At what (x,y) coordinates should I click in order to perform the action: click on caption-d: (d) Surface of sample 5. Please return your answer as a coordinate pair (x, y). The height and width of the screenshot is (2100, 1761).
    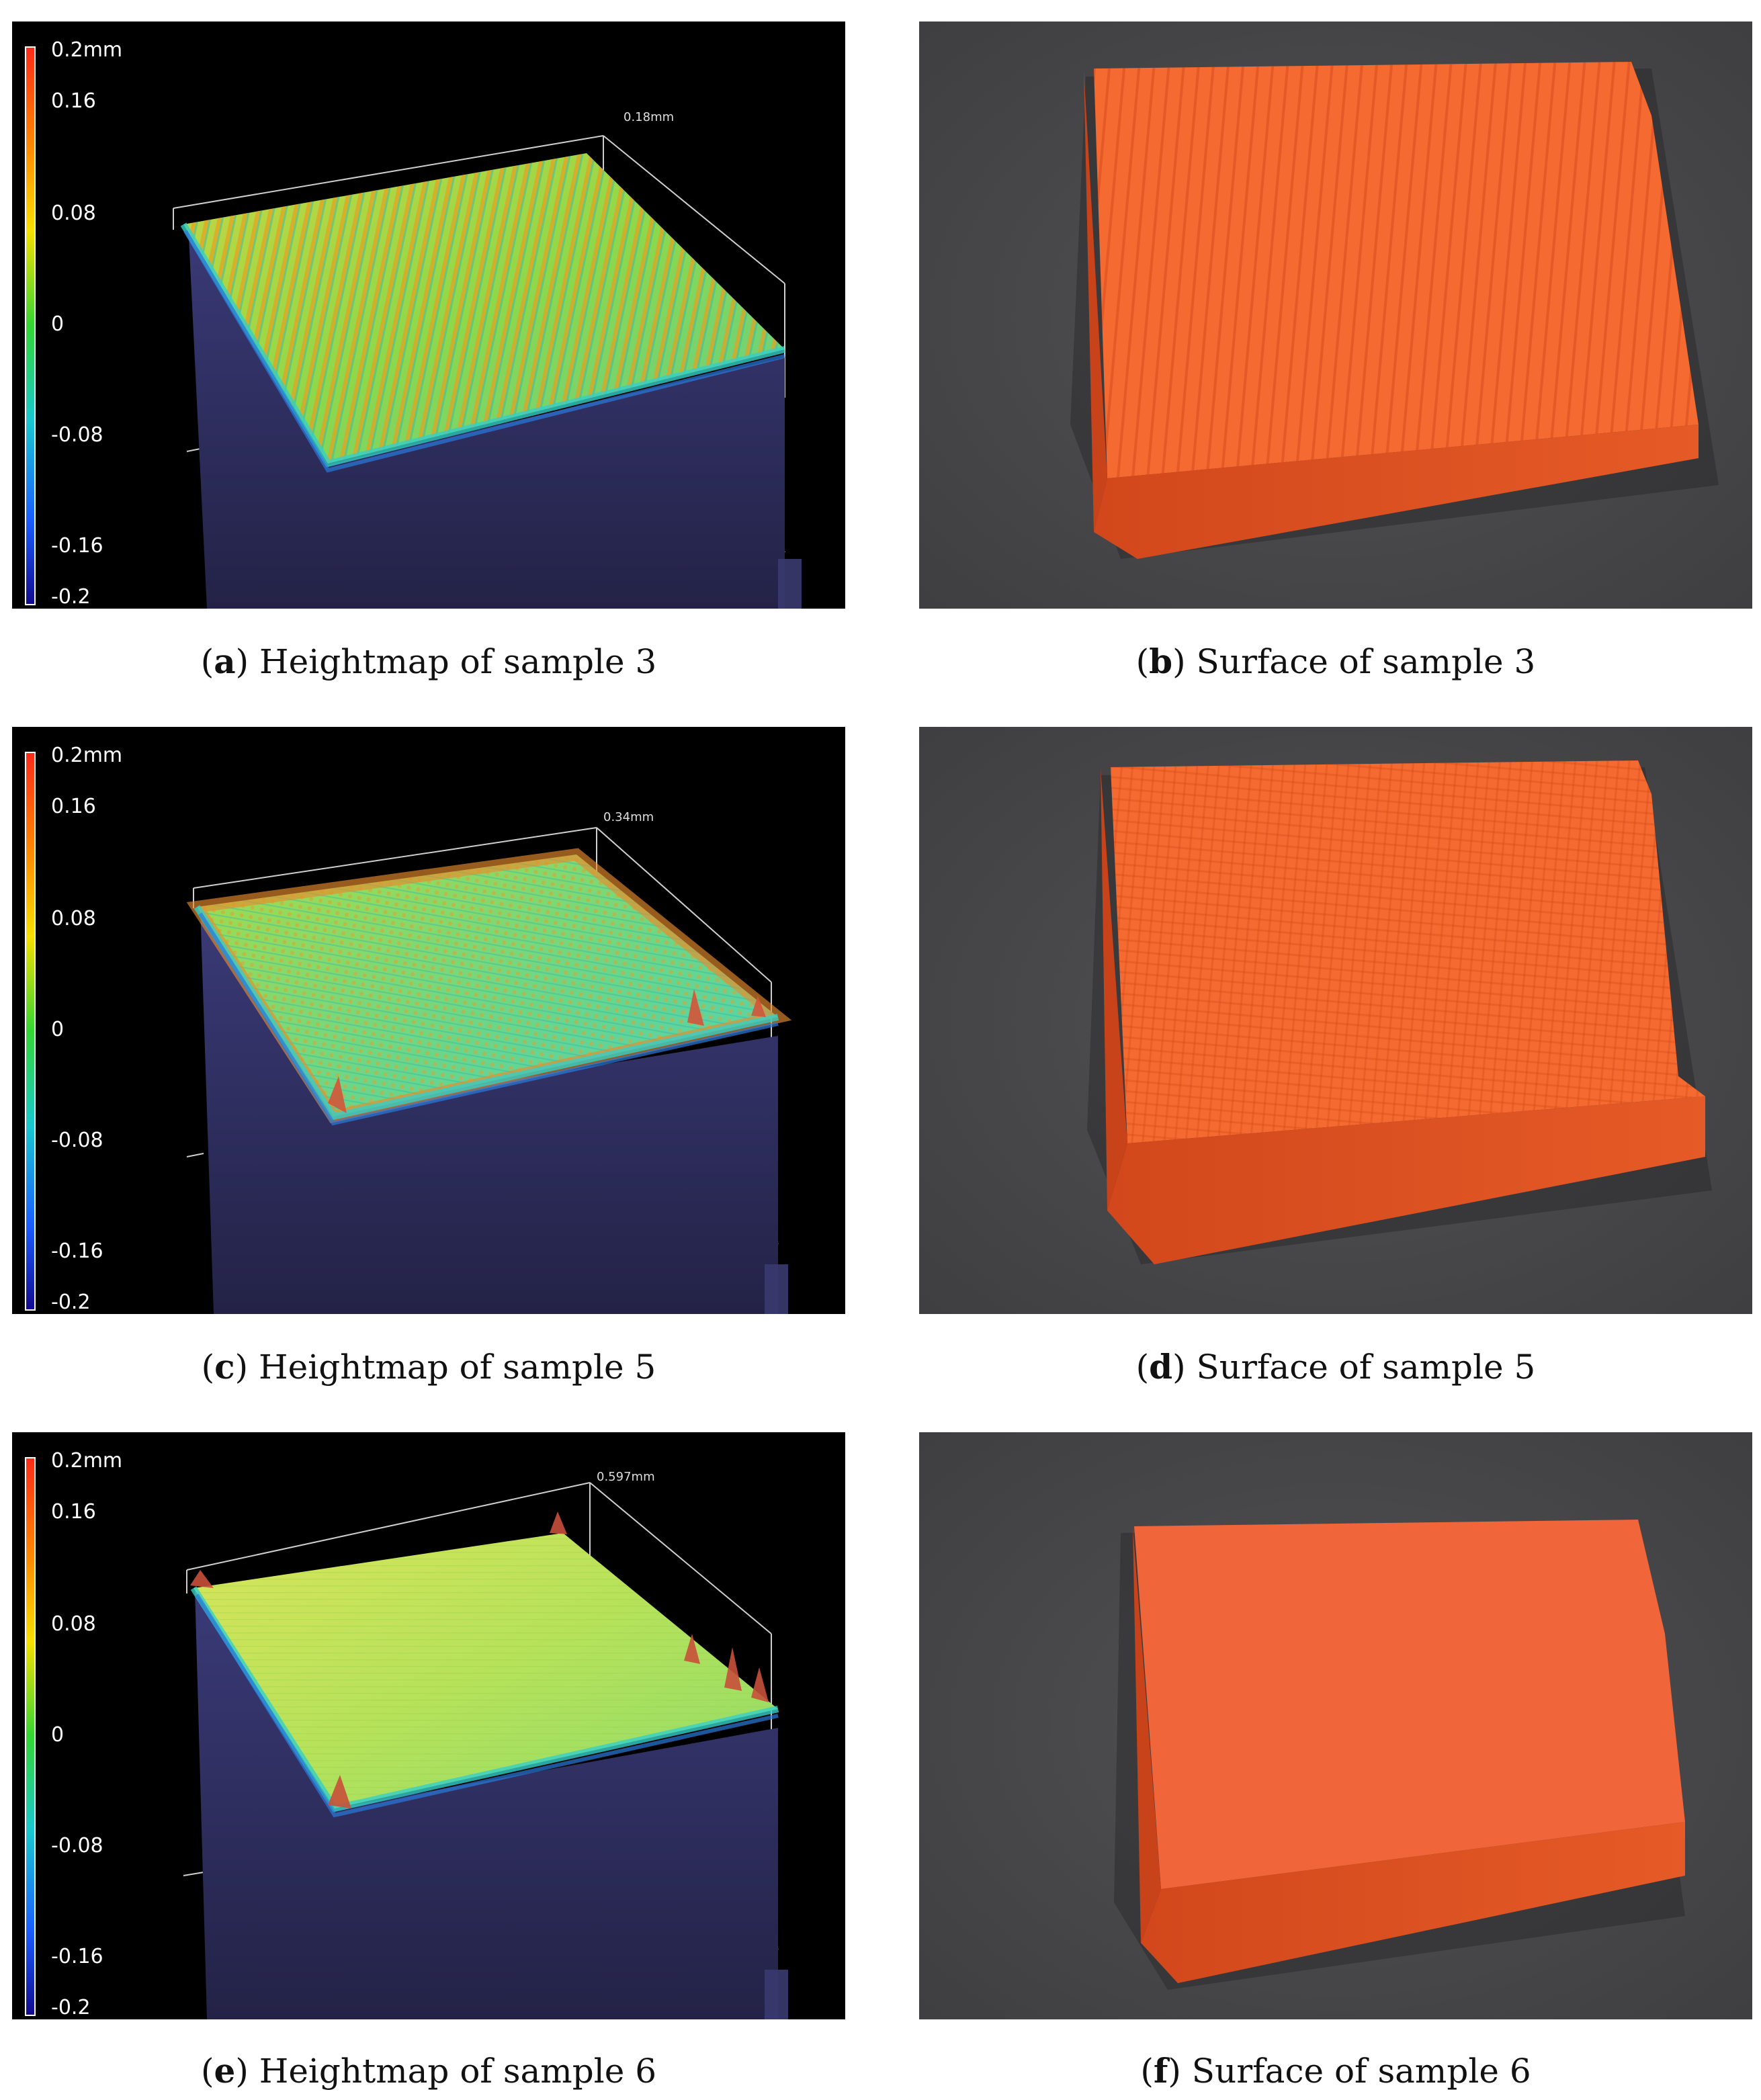
    Looking at the image, I should click on (1335, 1367).